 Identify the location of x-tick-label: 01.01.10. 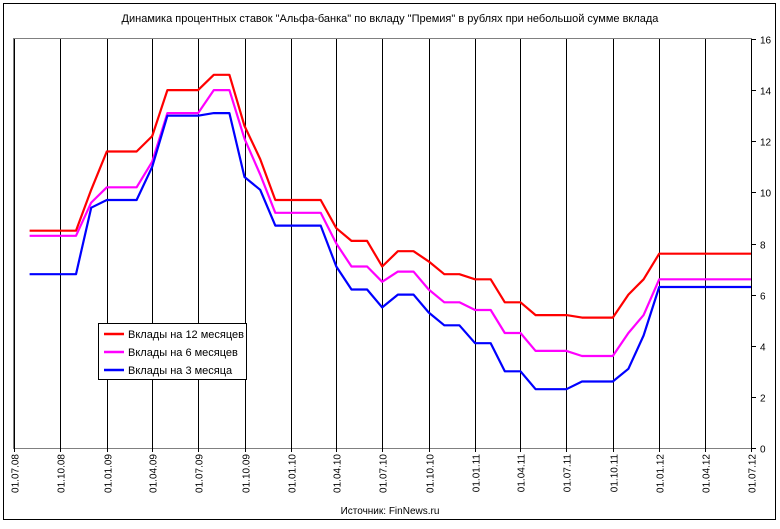
(293, 473).